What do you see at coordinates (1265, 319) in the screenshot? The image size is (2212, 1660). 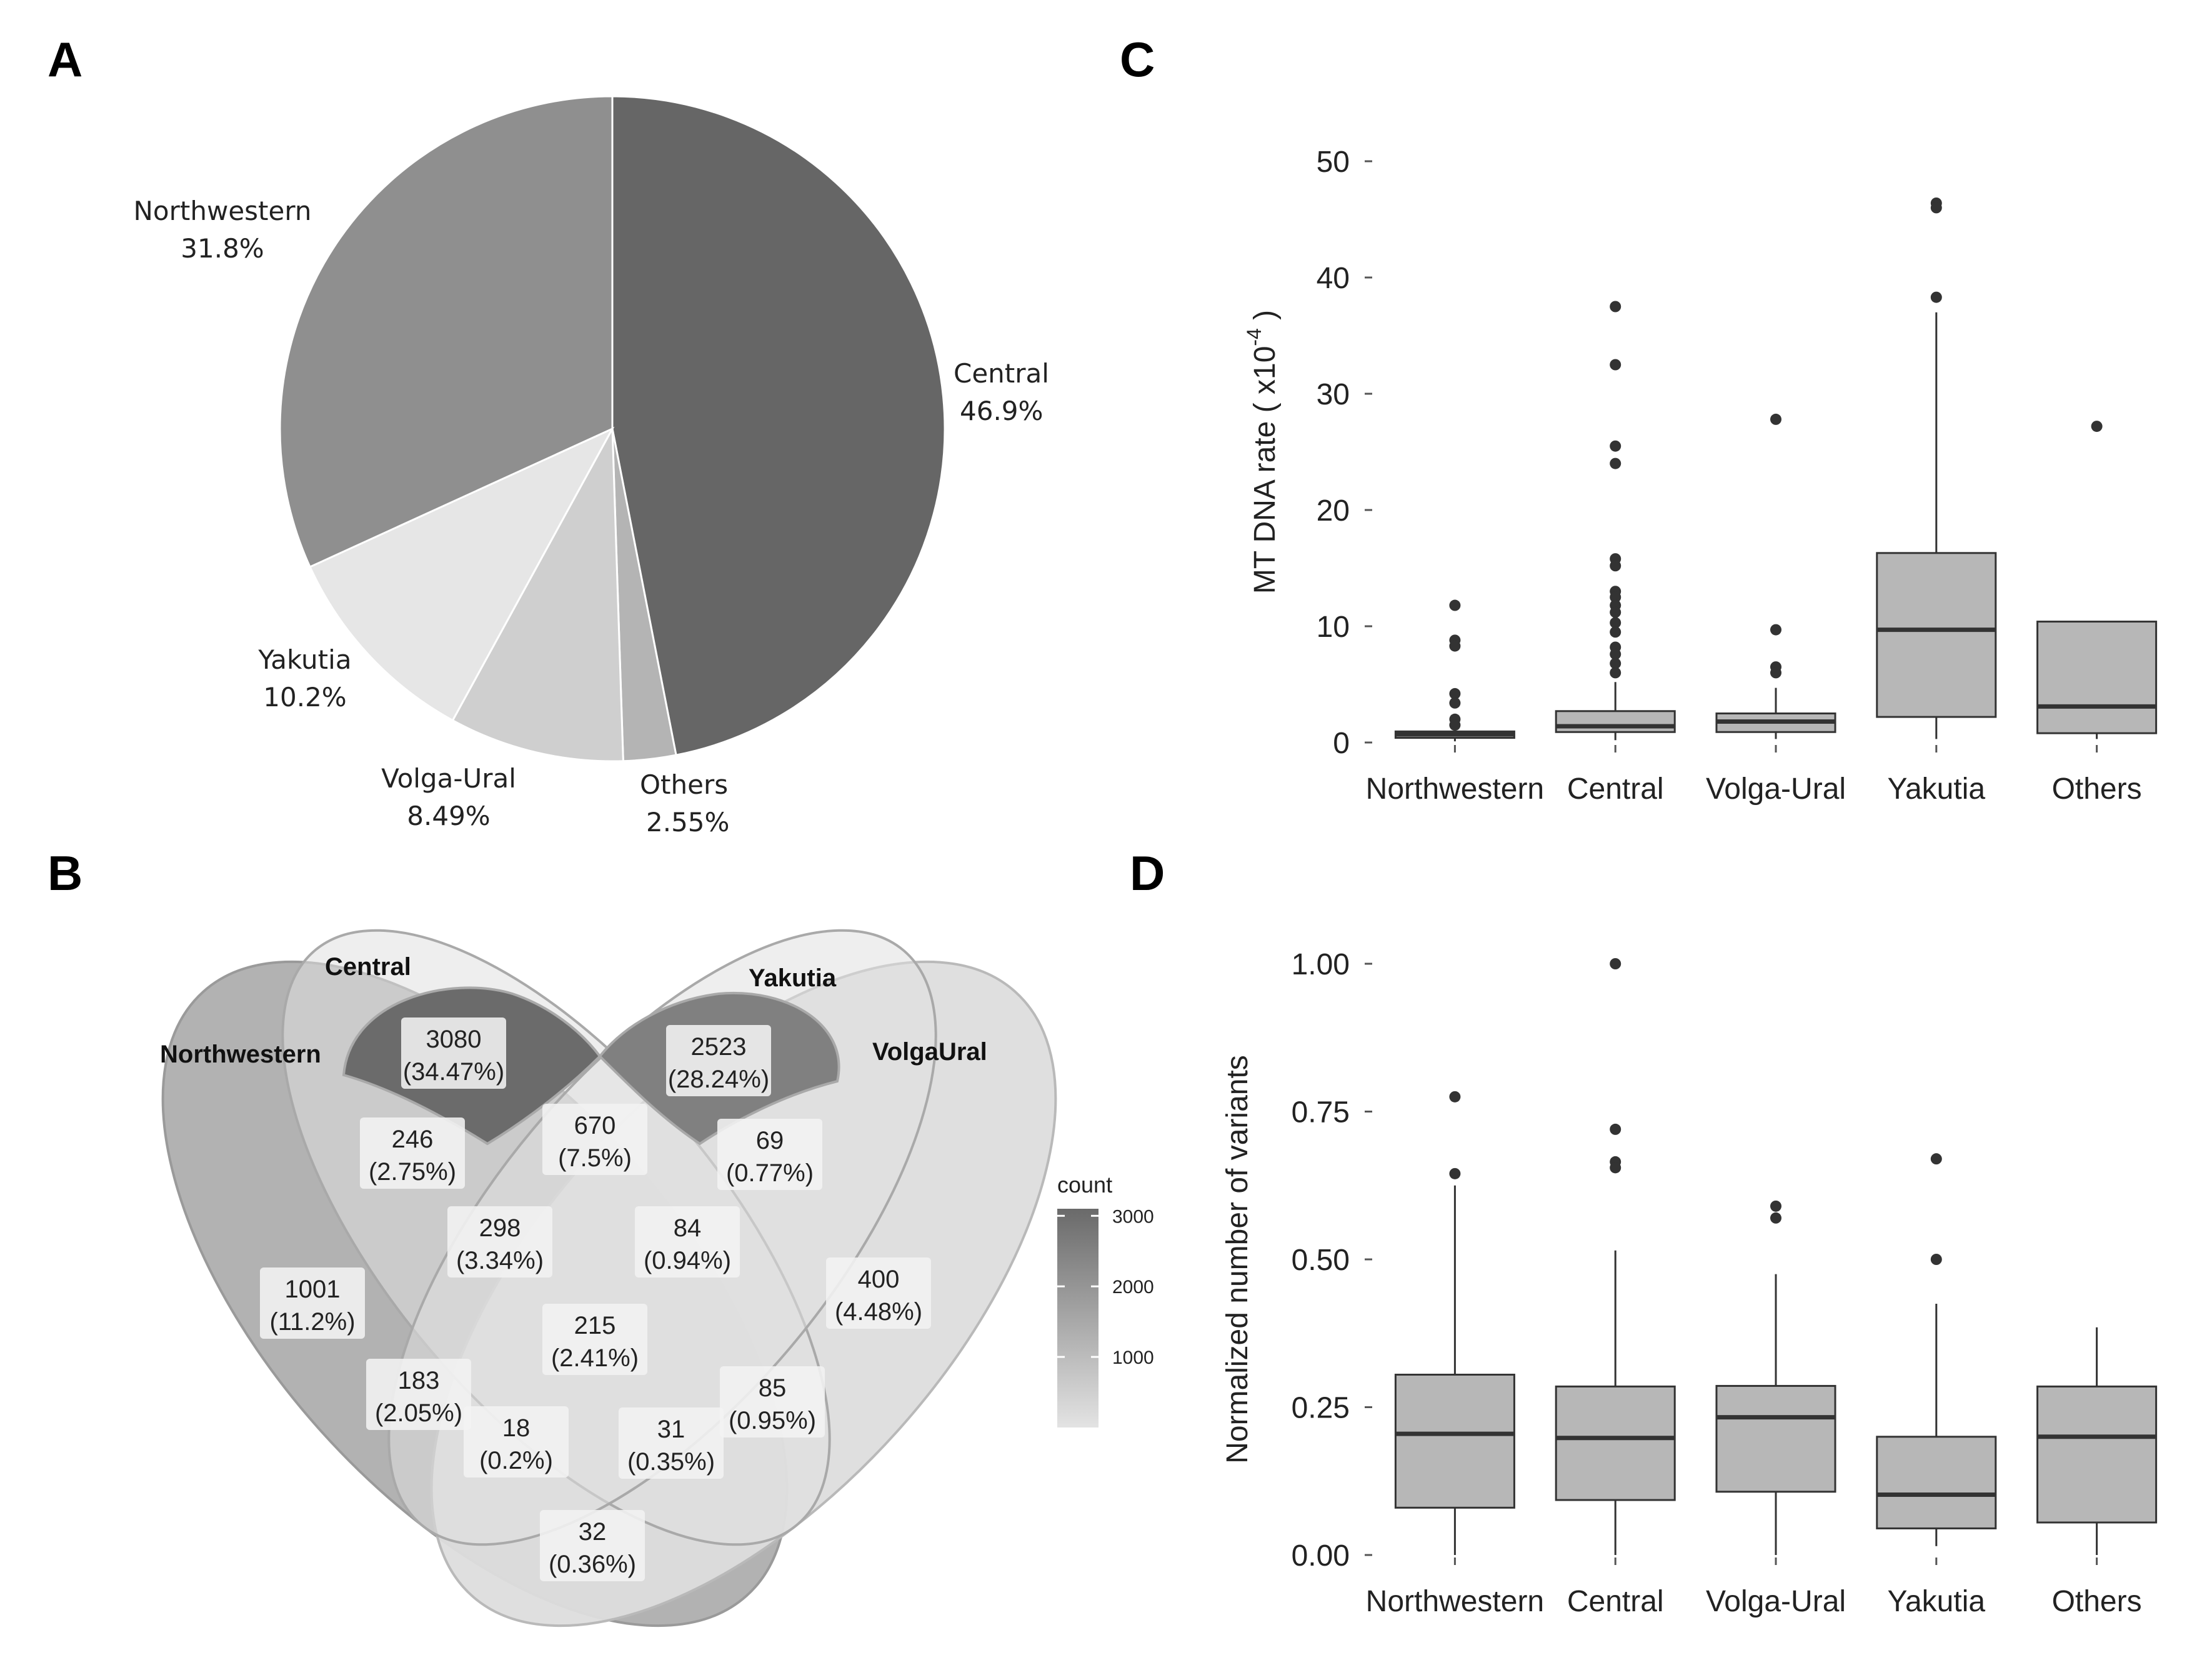 I see `y-axis-title-end: )` at bounding box center [1265, 319].